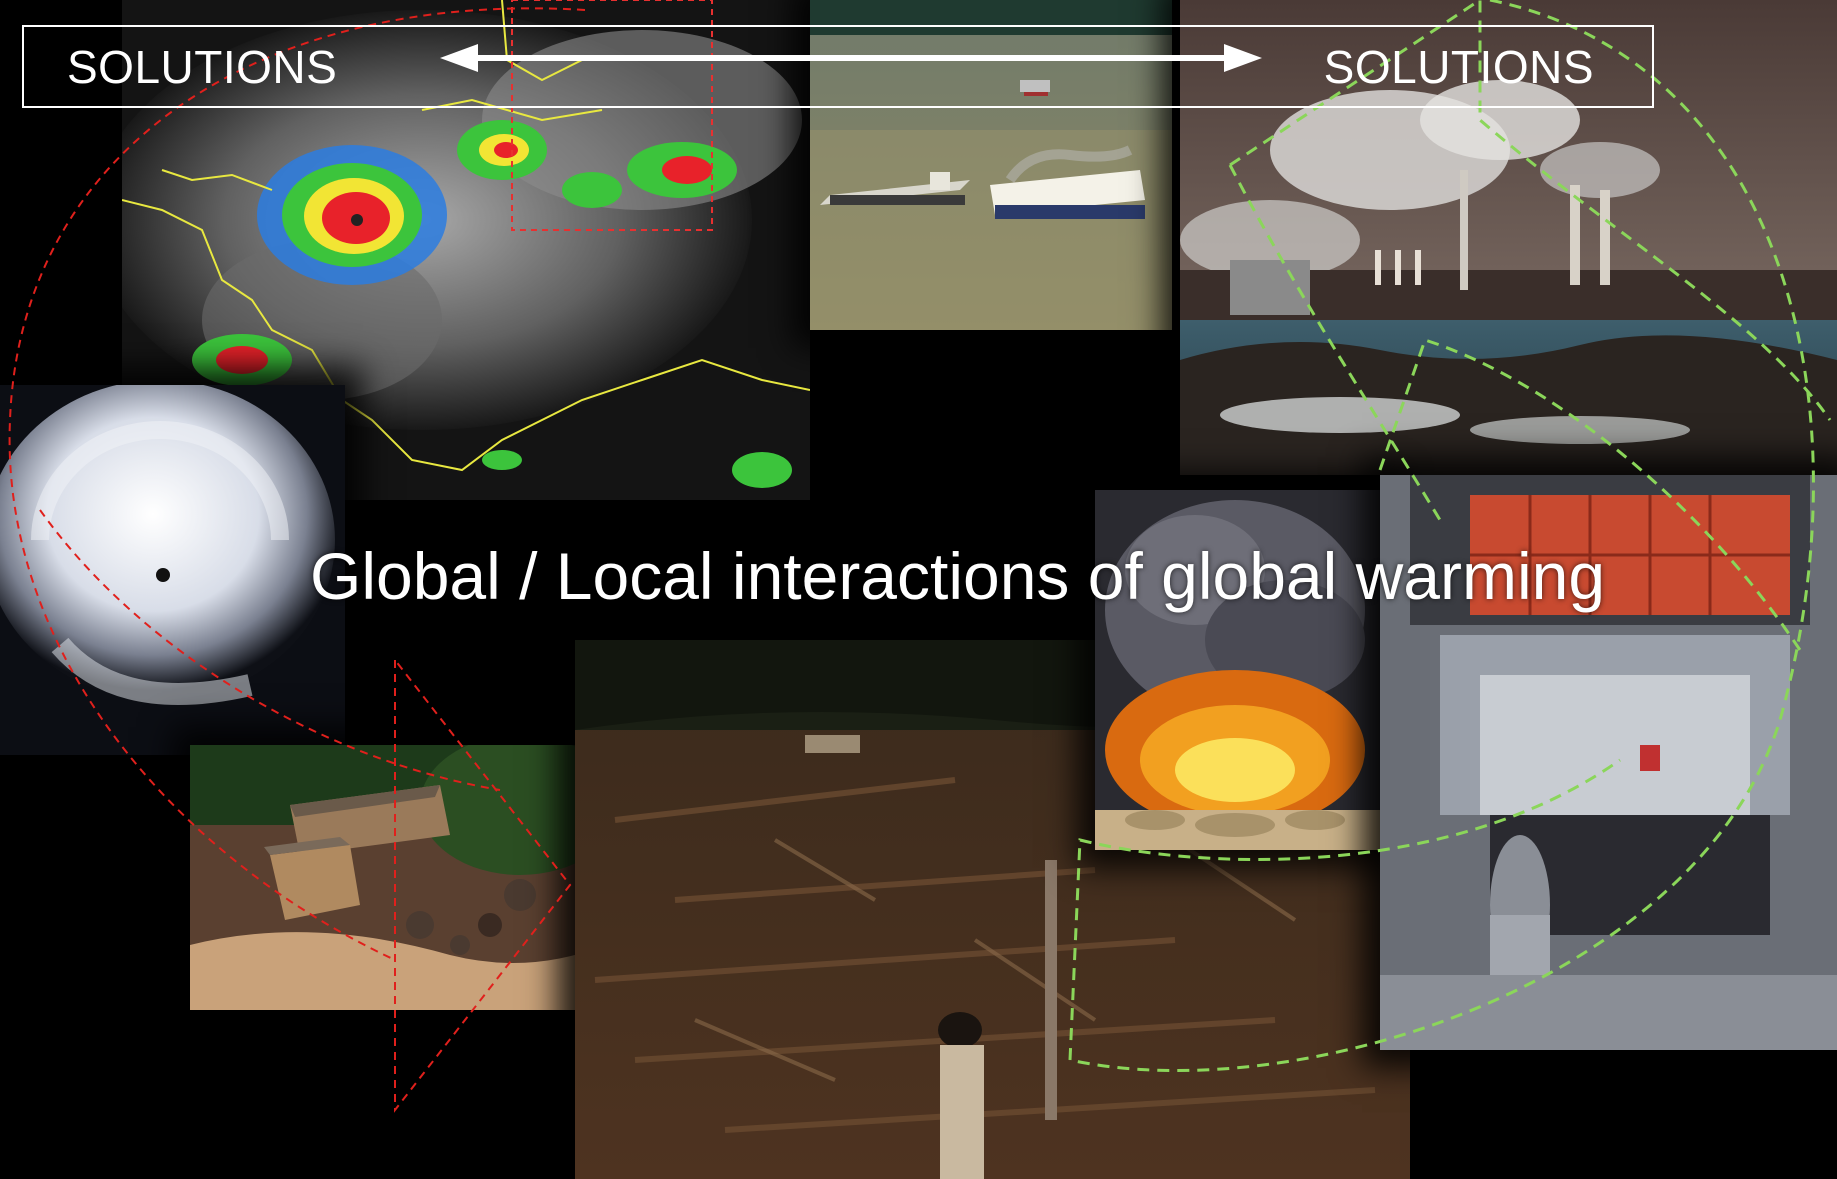  I want to click on solutions-left-label: SOLUTIONS, so click(202, 67).